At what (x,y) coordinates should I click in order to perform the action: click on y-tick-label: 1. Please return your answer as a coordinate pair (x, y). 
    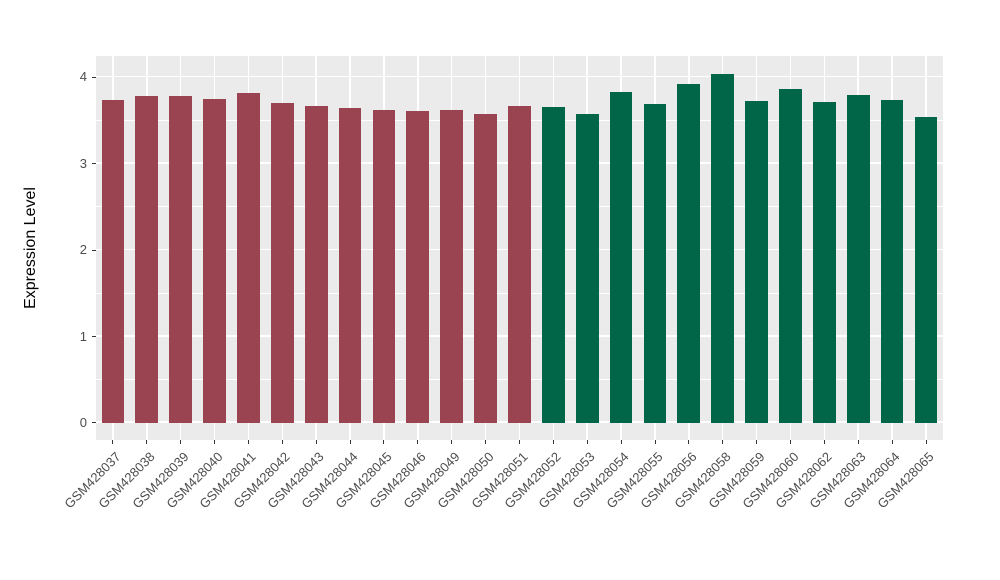
    Looking at the image, I should click on (83, 336).